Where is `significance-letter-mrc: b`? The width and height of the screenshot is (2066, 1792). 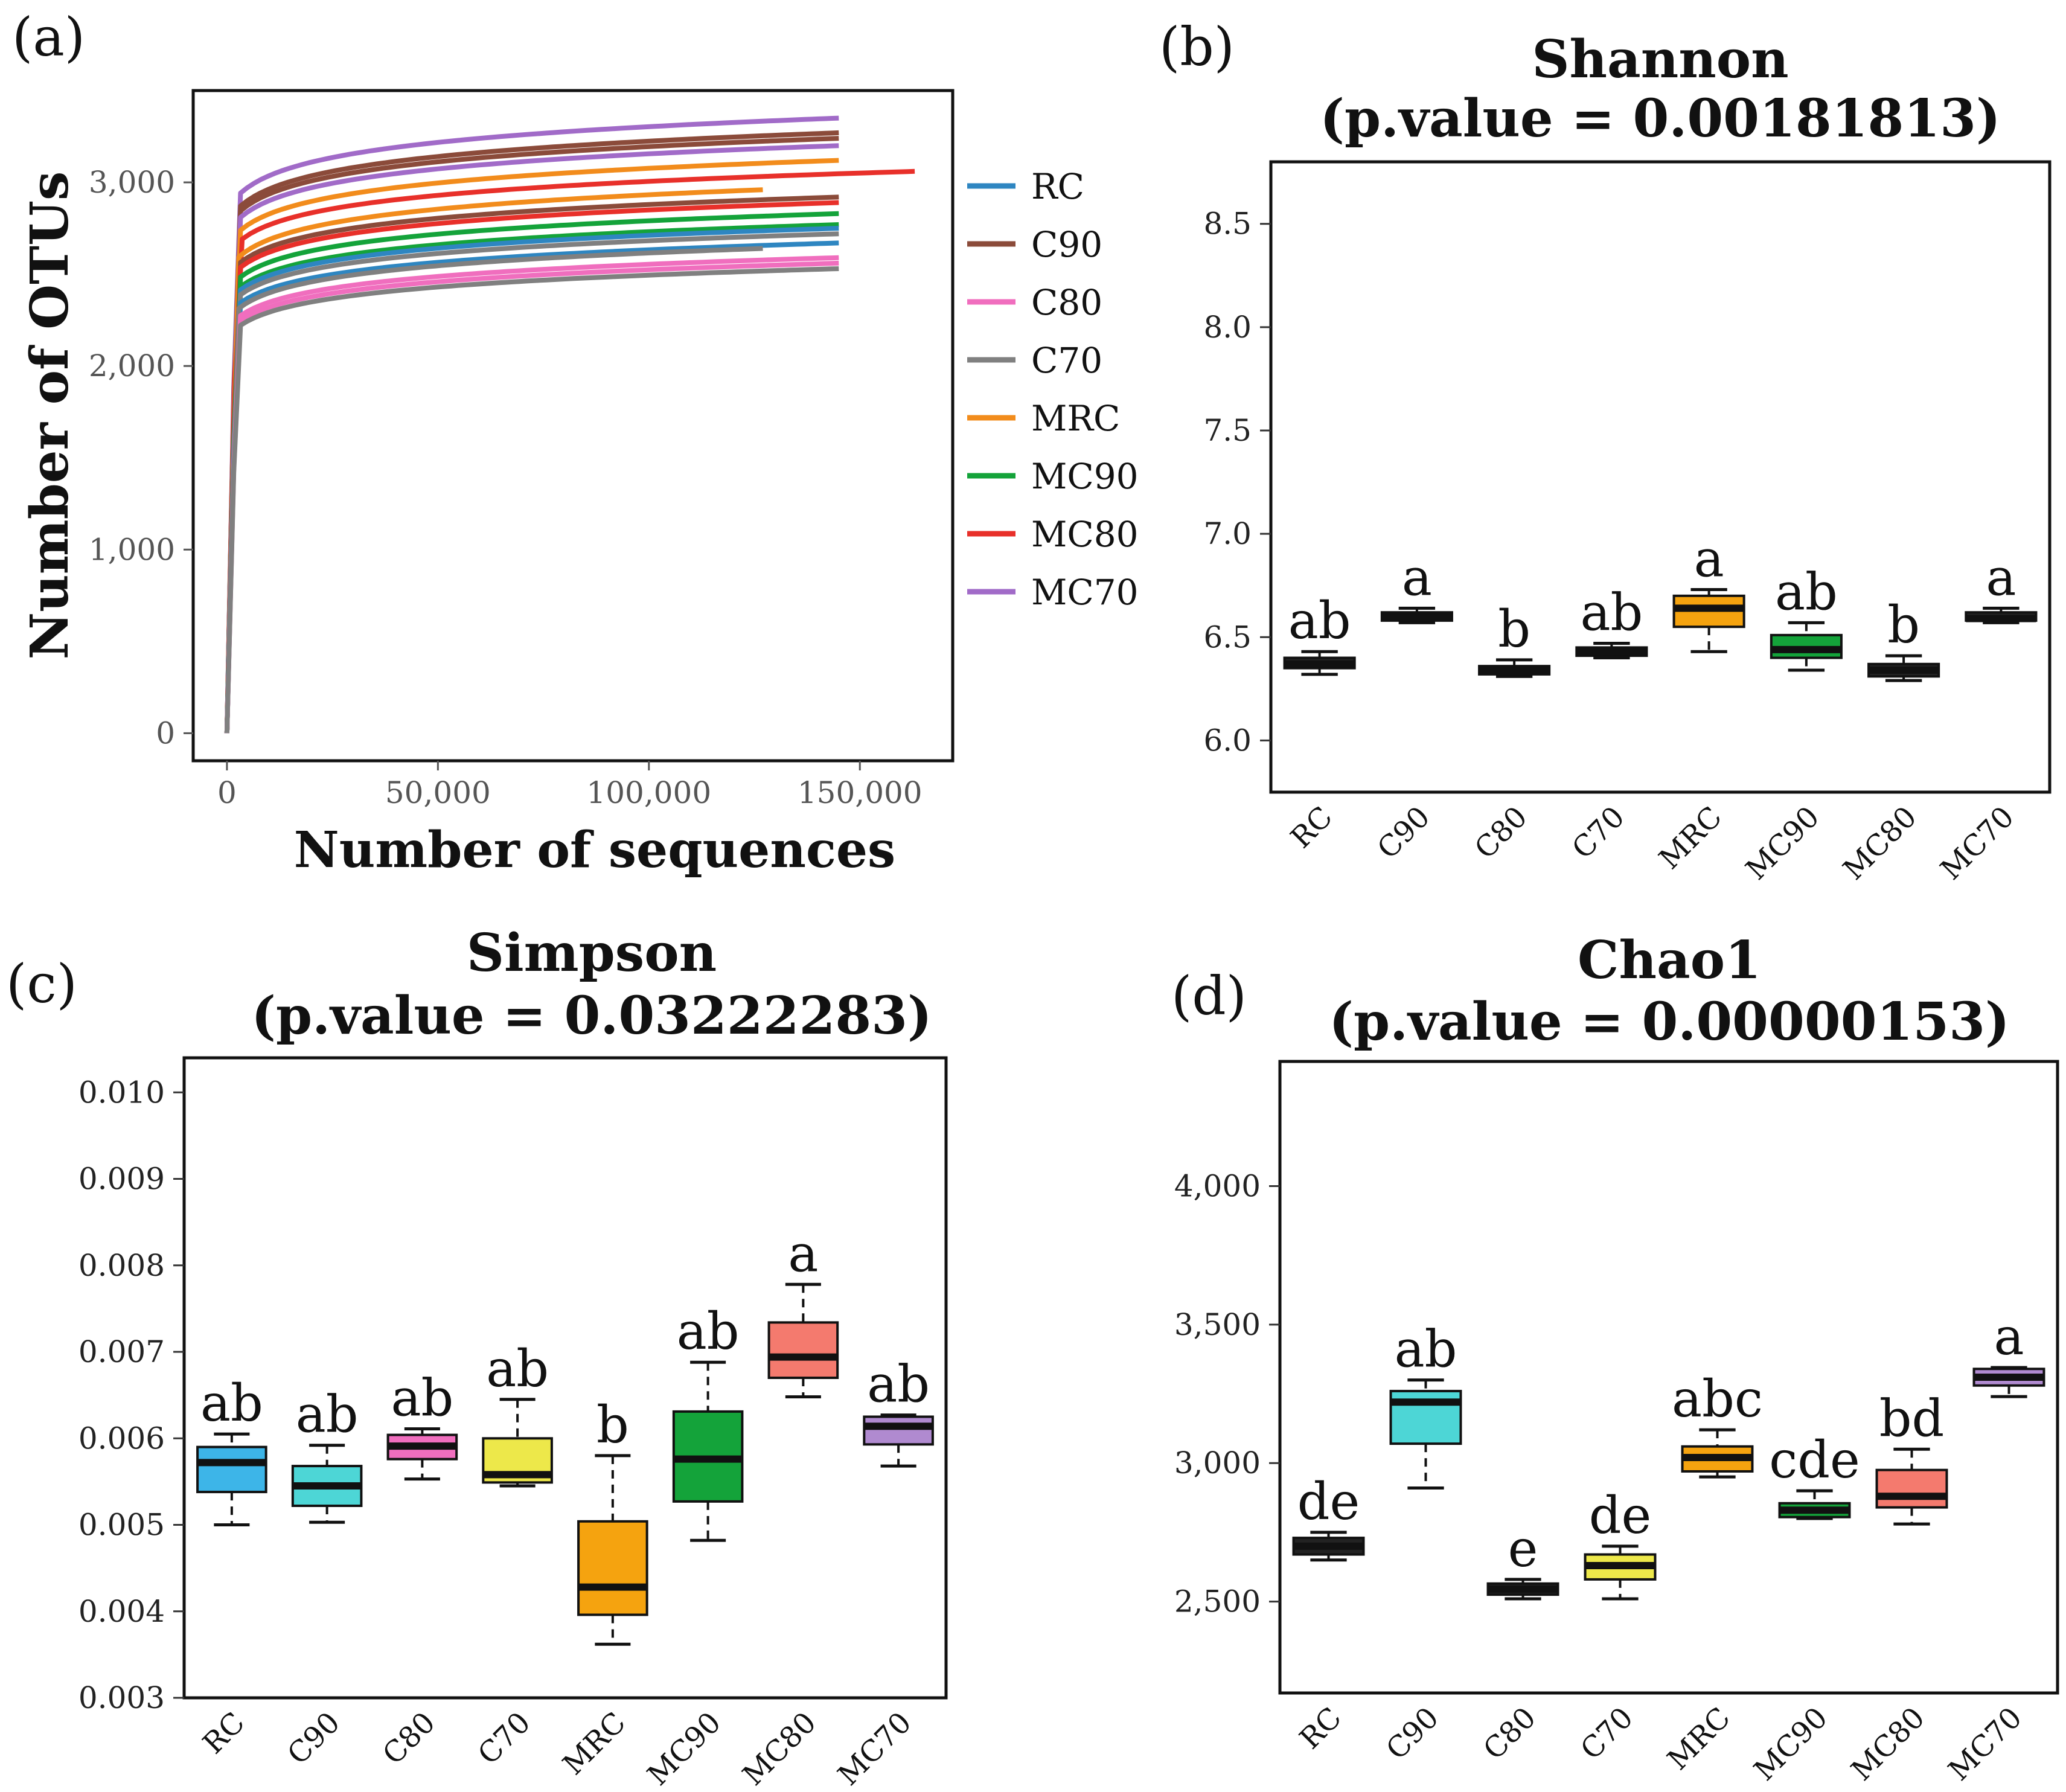 significance-letter-mrc: b is located at coordinates (612, 1424).